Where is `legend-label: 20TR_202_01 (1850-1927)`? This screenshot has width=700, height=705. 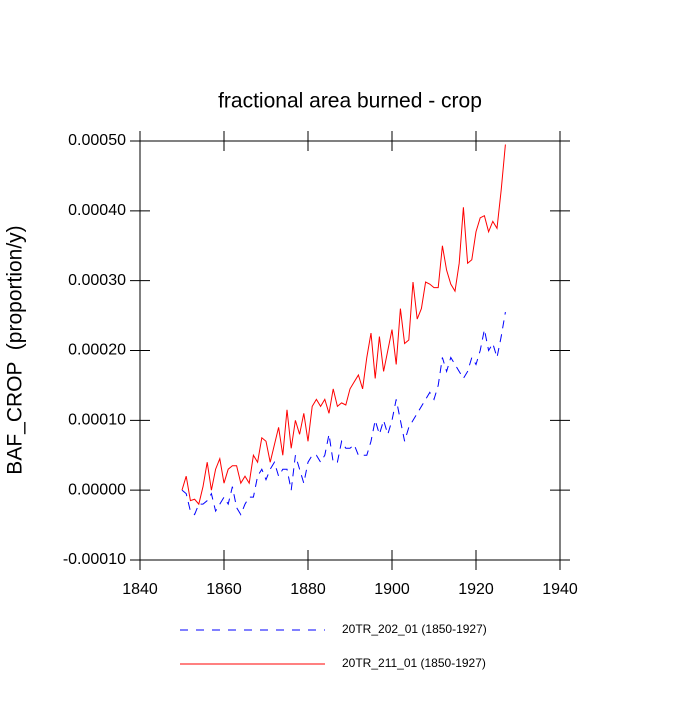
legend-label: 20TR_202_01 (1850-1927) is located at coordinates (414, 629).